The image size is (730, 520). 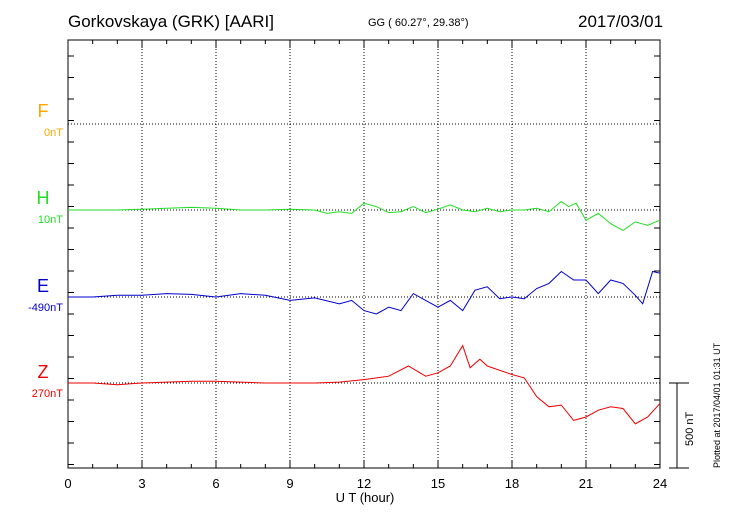 I want to click on x-tick-label: 15, so click(x=438, y=483).